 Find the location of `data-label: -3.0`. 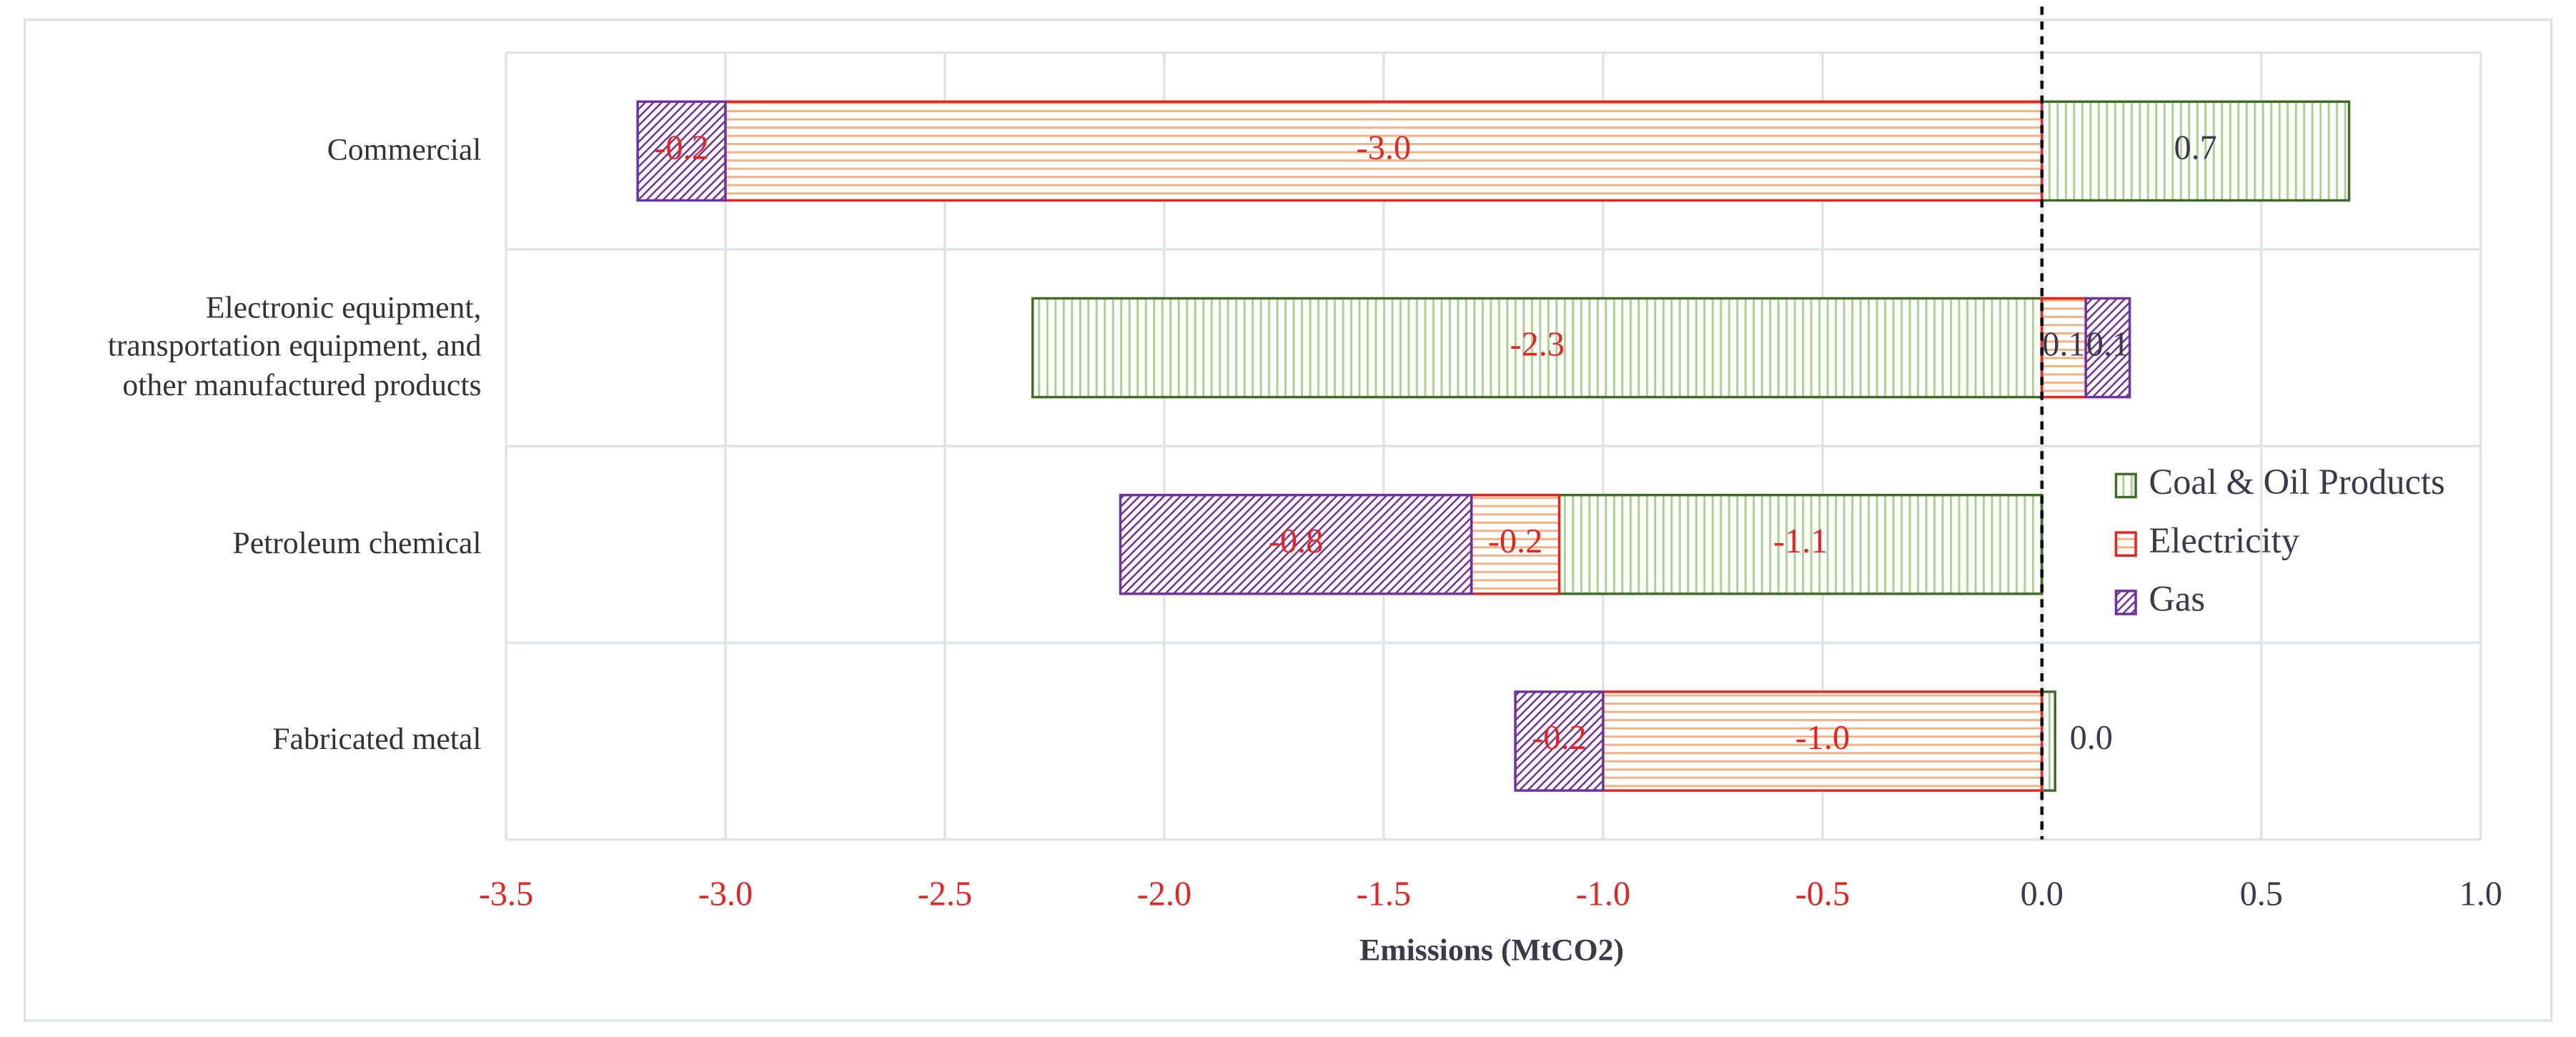

data-label: -3.0 is located at coordinates (1384, 148).